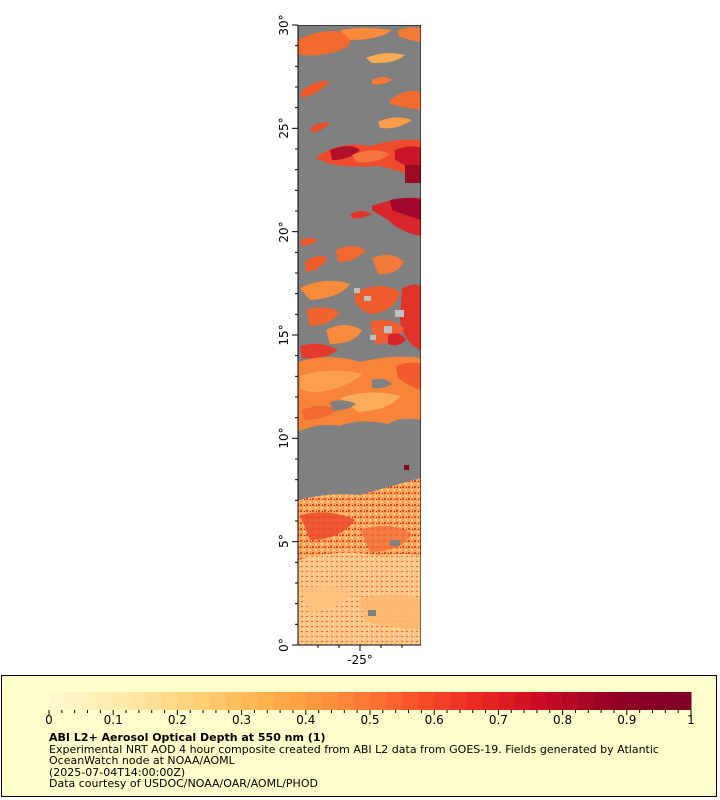 This screenshot has height=800, width=720. What do you see at coordinates (49, 720) in the screenshot?
I see `colorbar-label: 0` at bounding box center [49, 720].